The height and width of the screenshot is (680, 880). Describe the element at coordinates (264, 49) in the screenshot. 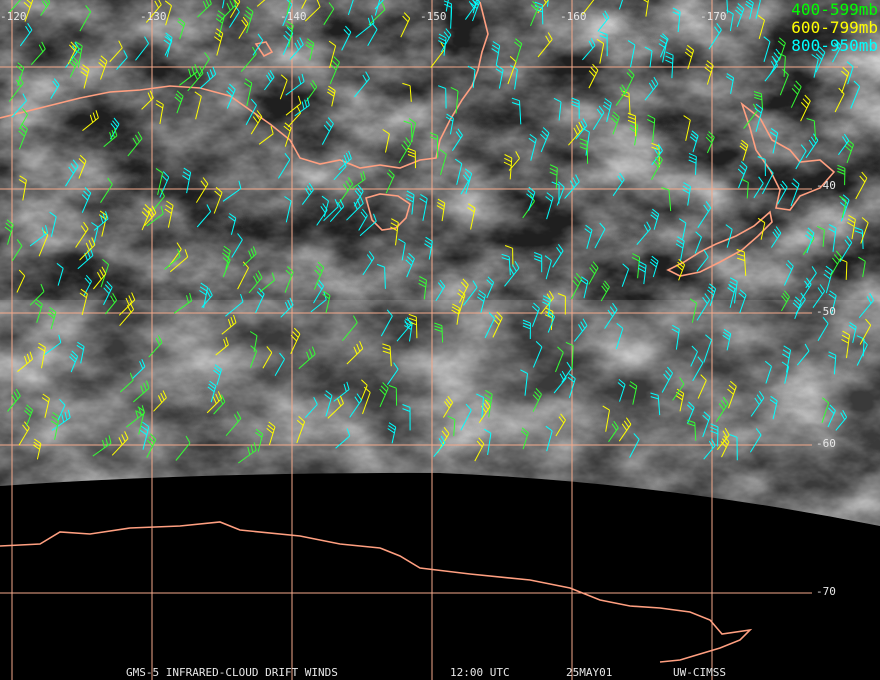

I see `papua-coast` at that location.